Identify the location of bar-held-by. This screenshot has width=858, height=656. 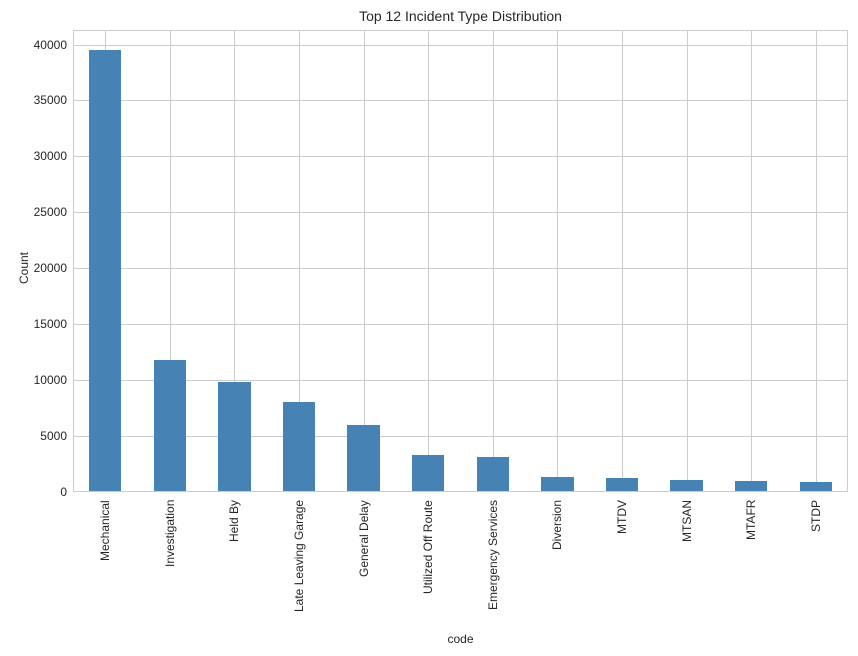
(234, 436).